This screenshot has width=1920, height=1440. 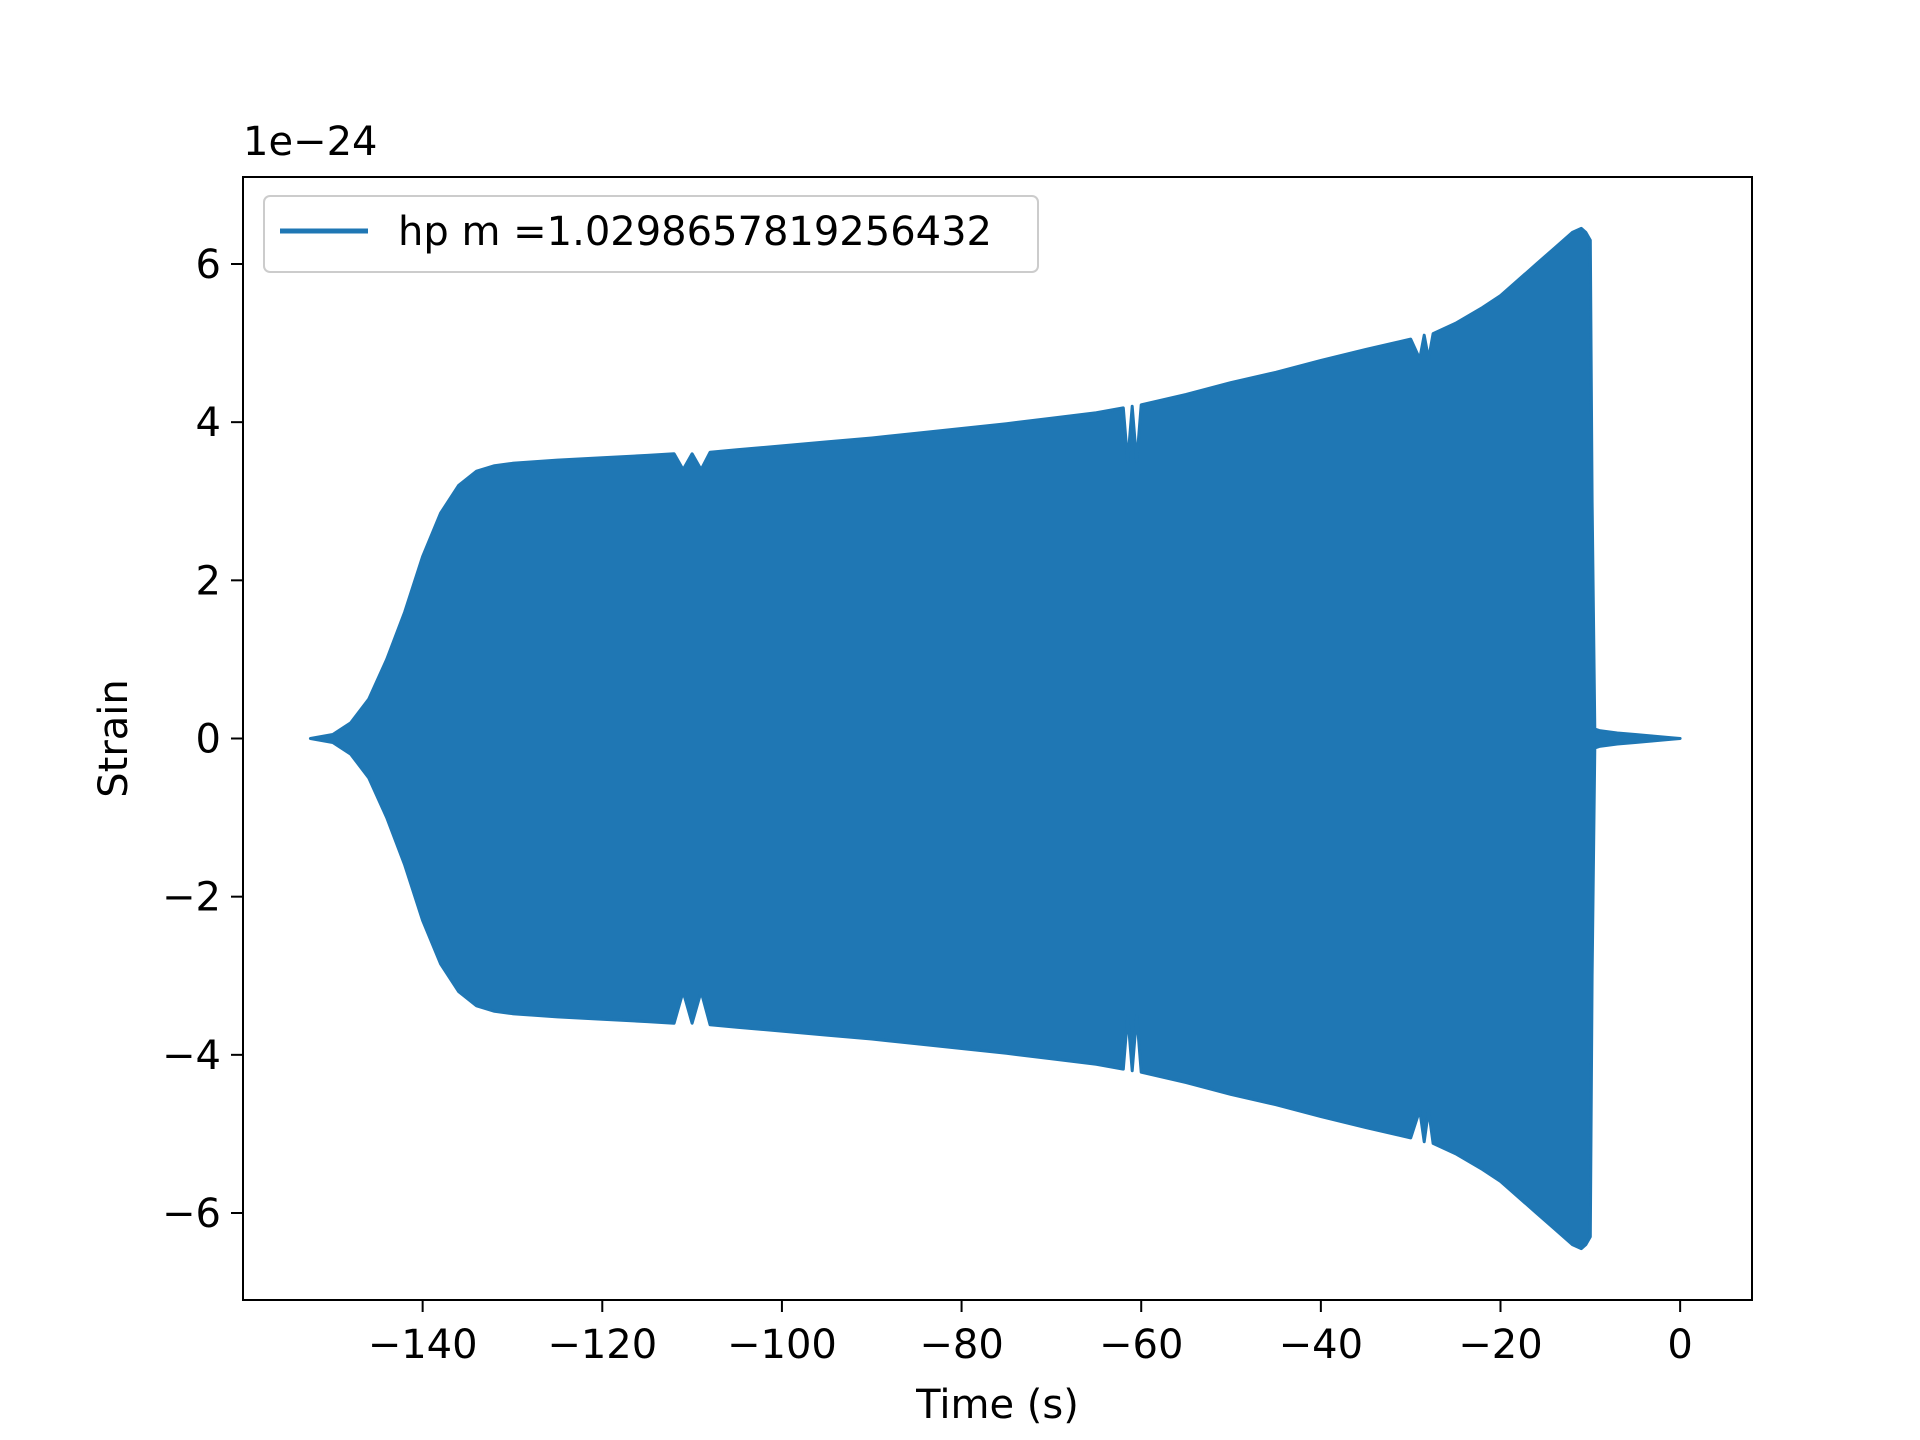 What do you see at coordinates (191, 1214) in the screenshot?
I see `y-tick-label: −6` at bounding box center [191, 1214].